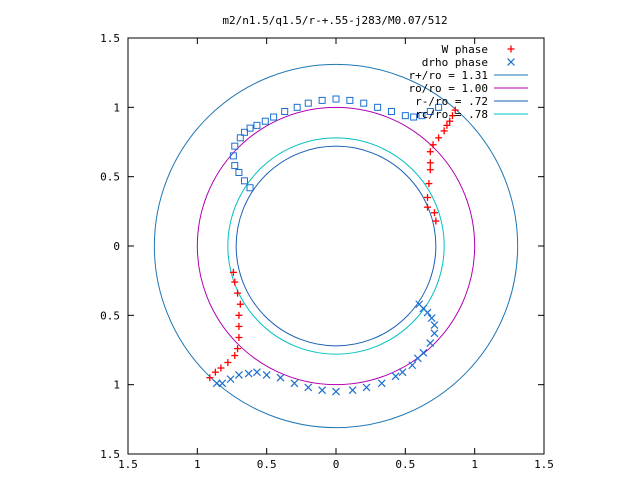 The image size is (640, 480). Describe the element at coordinates (448, 75) in the screenshot. I see `legend-label: r+/ro = 1.31` at that location.